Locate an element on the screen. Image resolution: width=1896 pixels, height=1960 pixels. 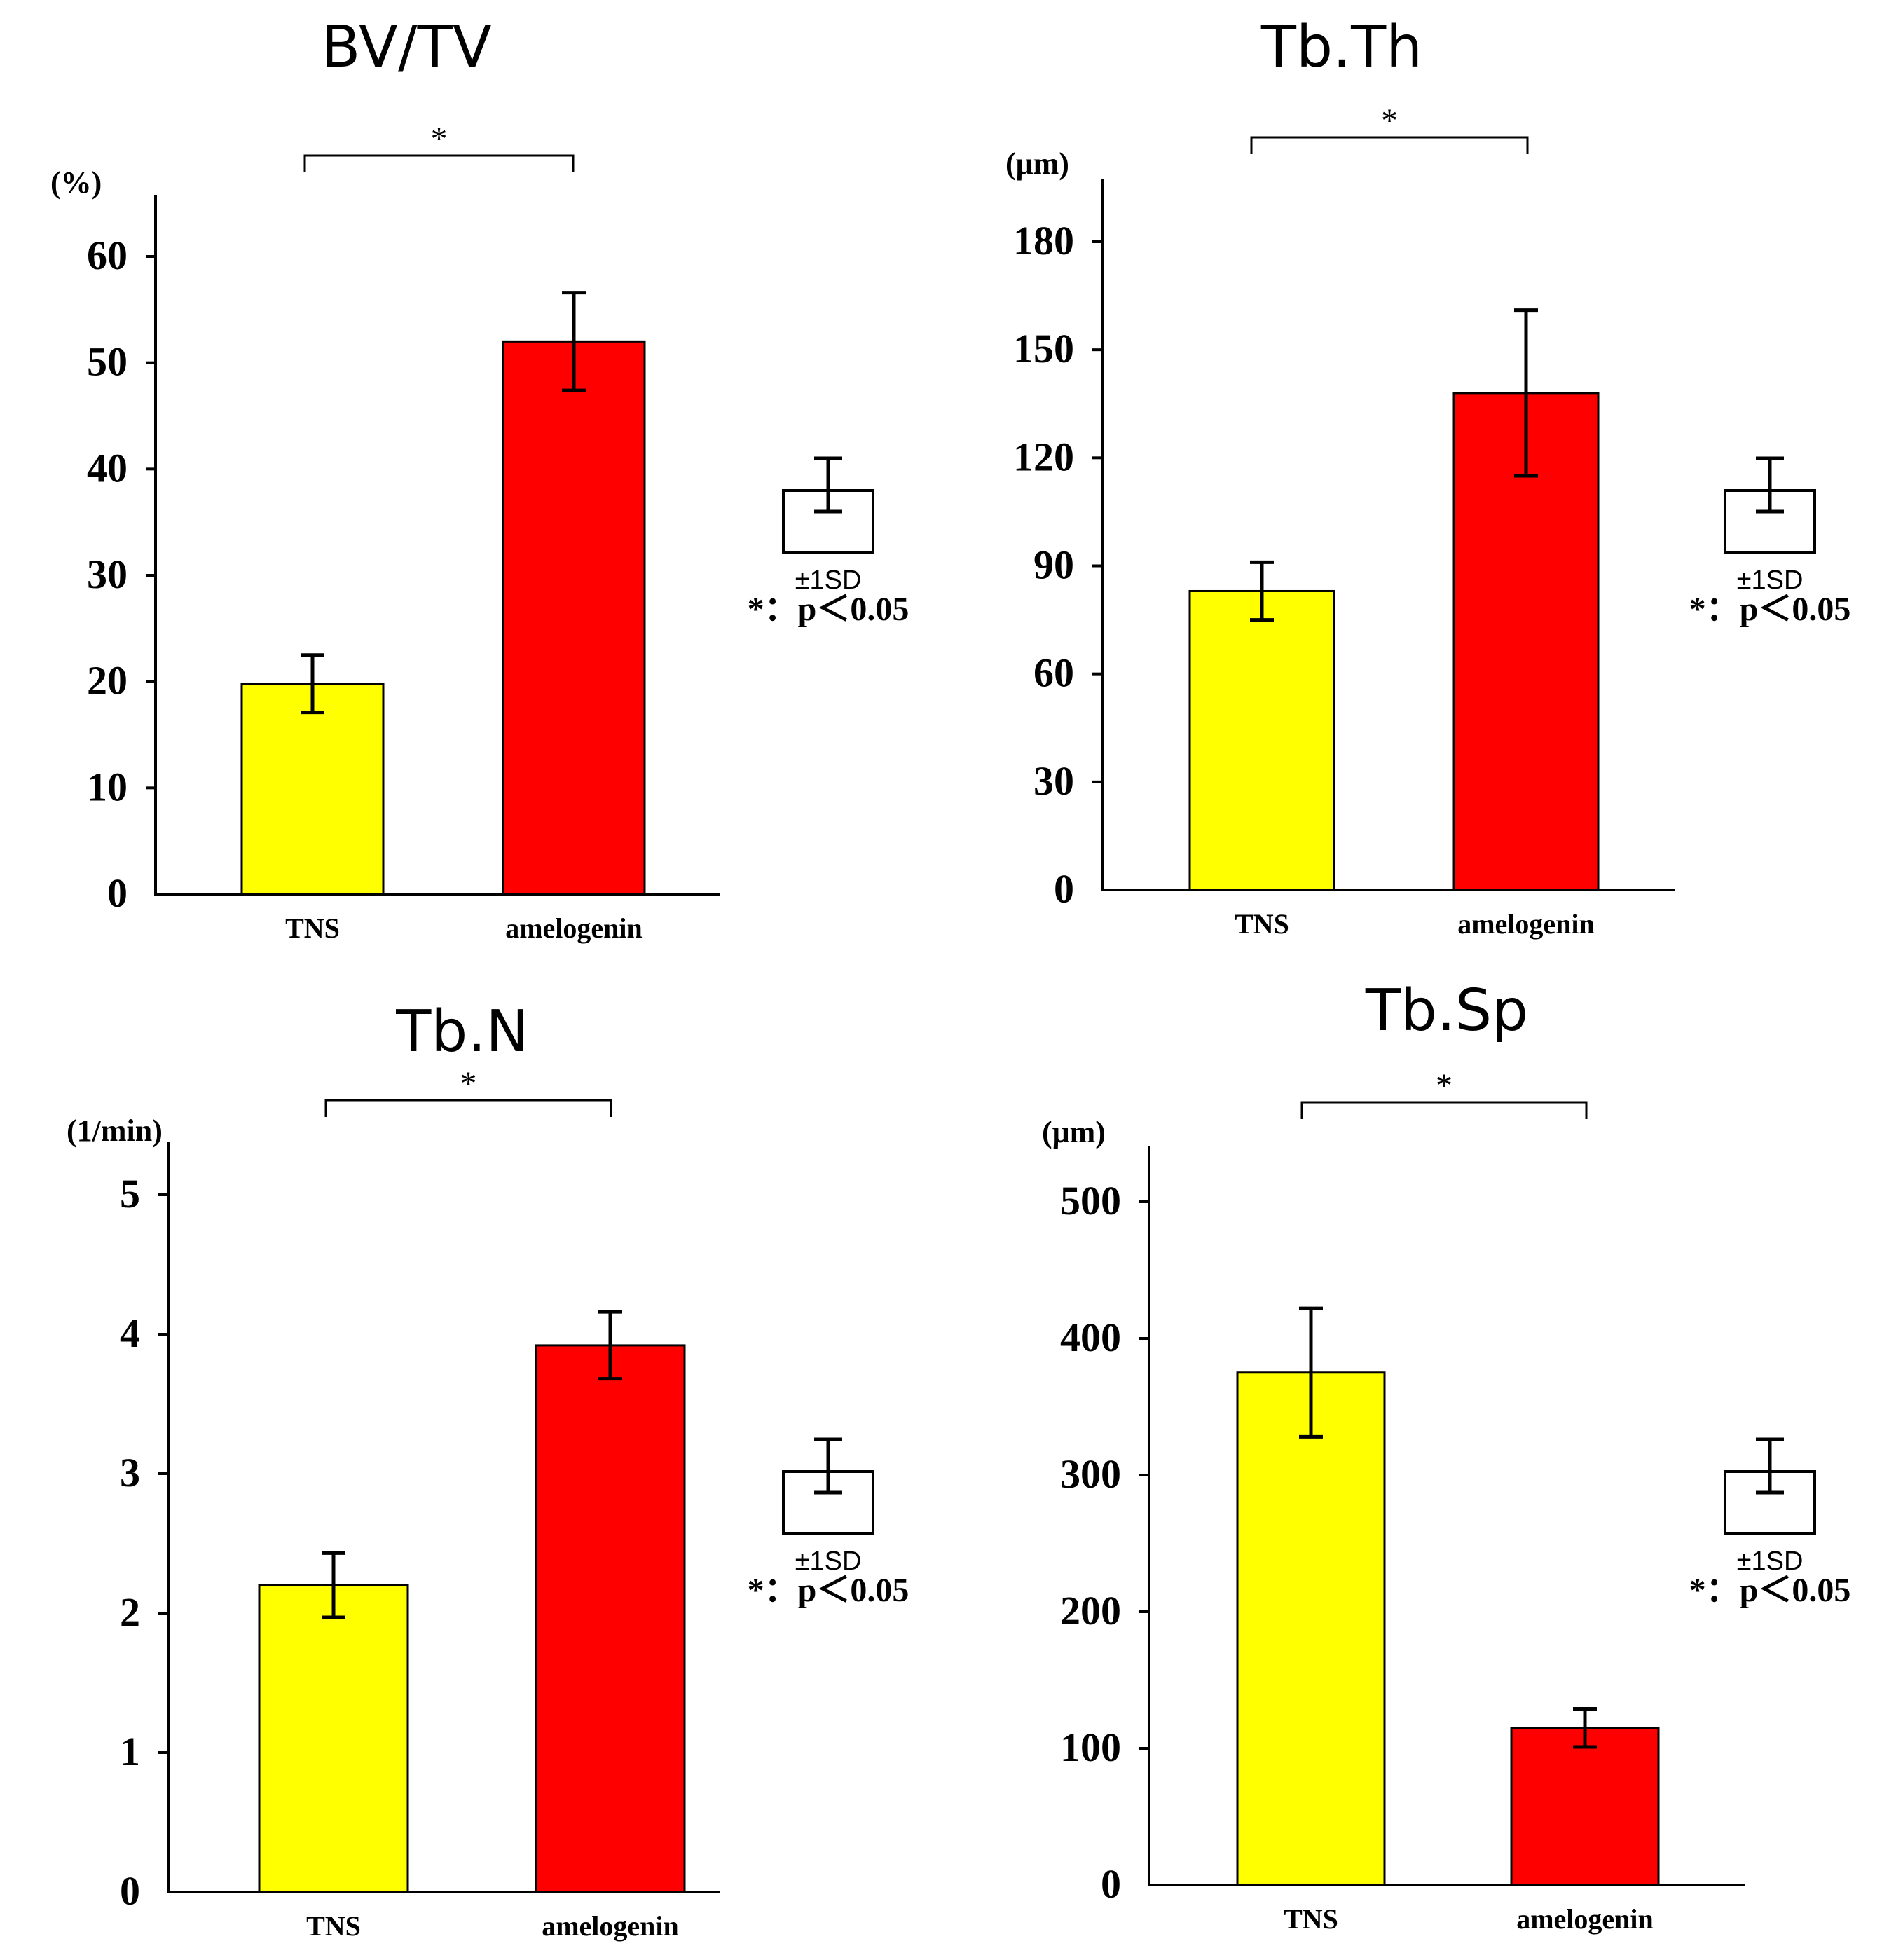
legend-bar-swatch is located at coordinates (828, 521).